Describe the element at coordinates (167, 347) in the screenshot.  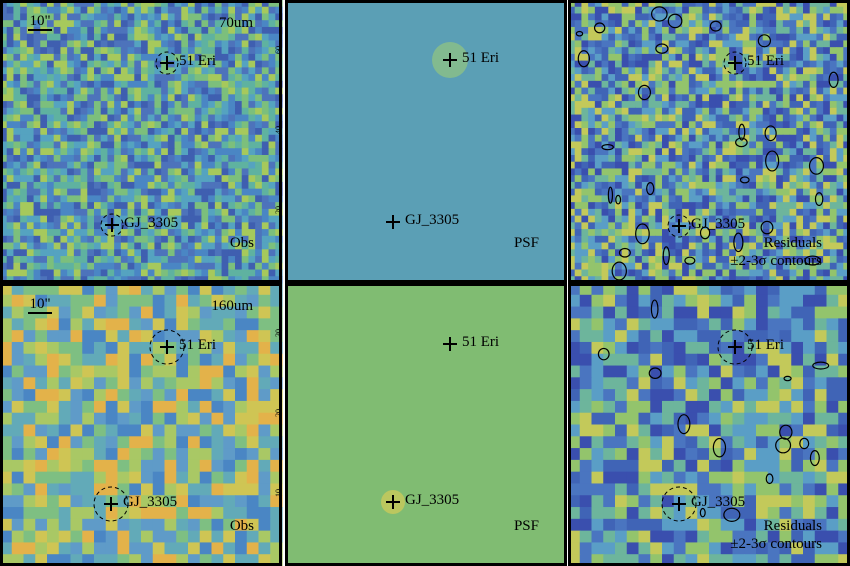
I see `source-marker` at that location.